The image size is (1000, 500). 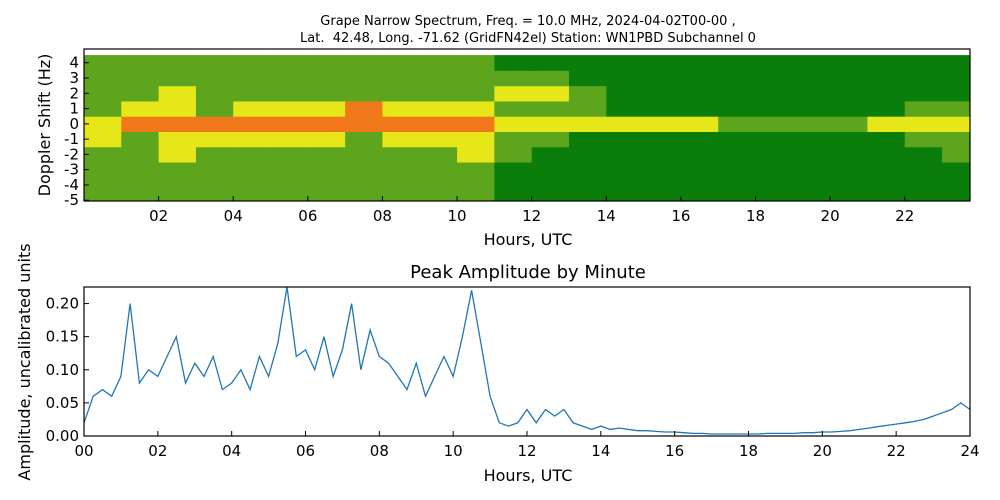 I want to click on x-tick-label: 22, so click(x=896, y=451).